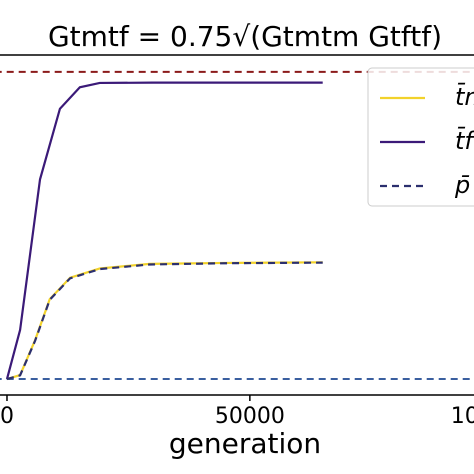 The image size is (474, 474). I want to click on x-tick-label: 100000, so click(462, 416).